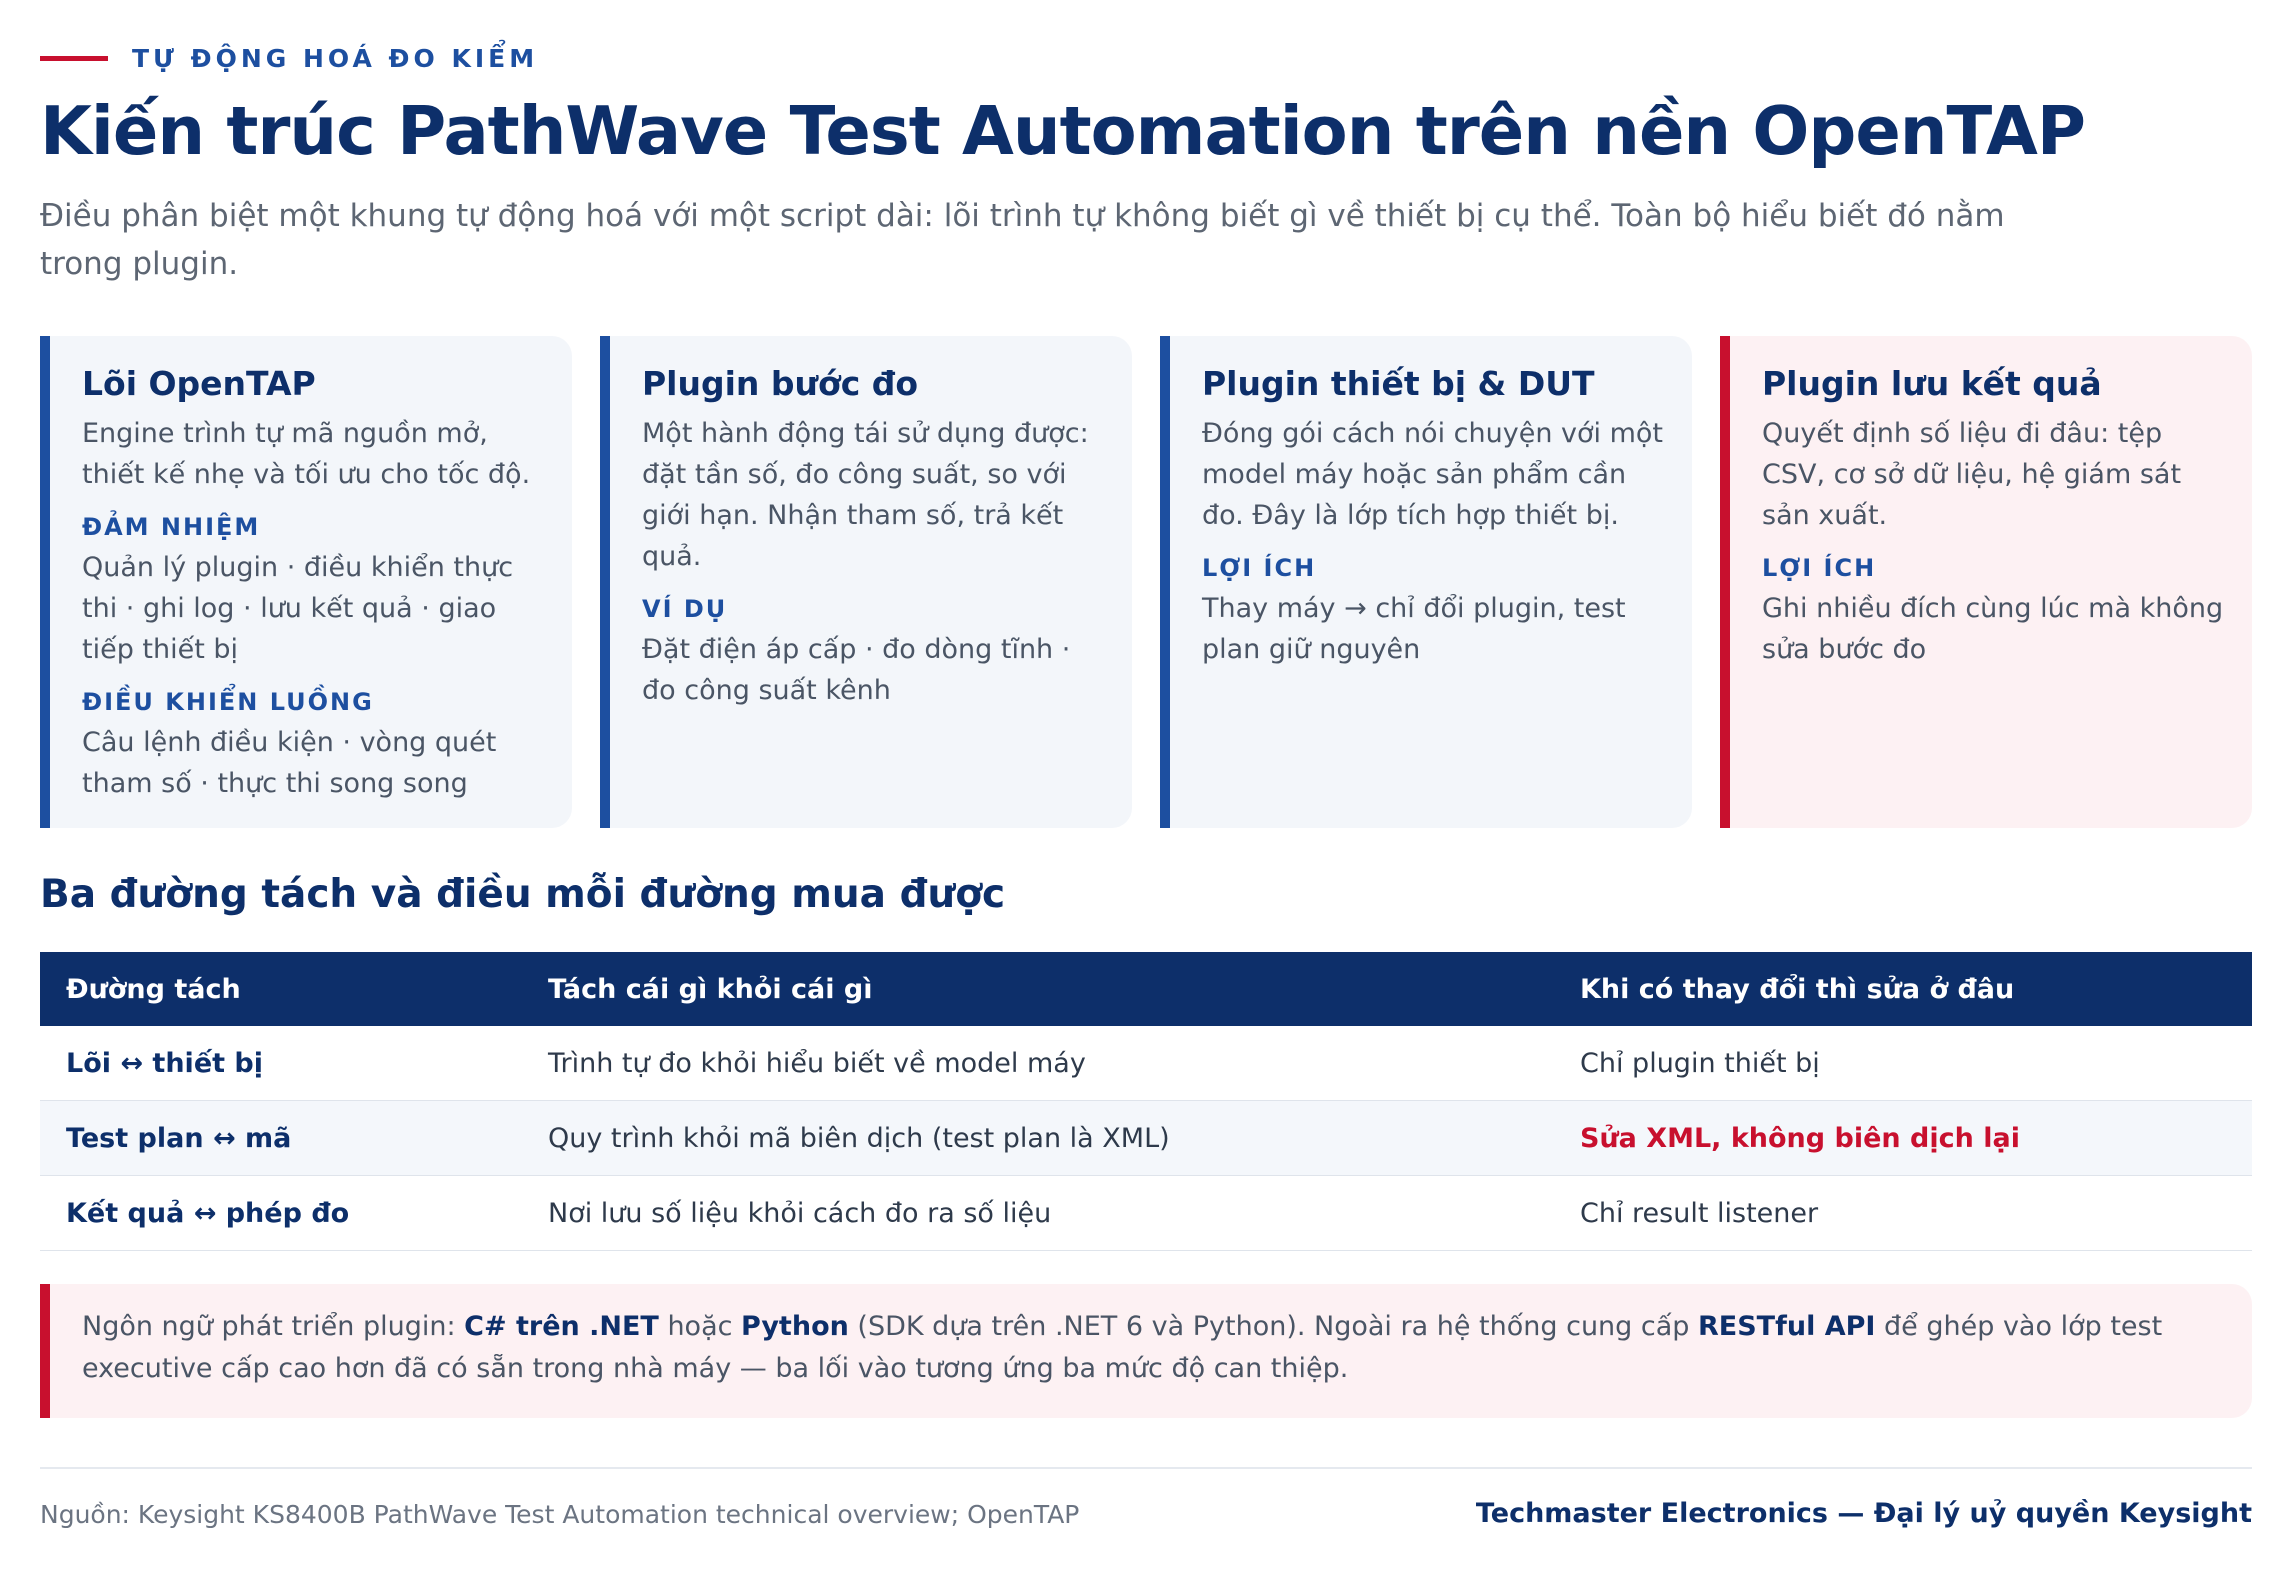 The width and height of the screenshot is (2288, 1571). Describe the element at coordinates (1903, 1063) in the screenshot. I see `table-cell: Chỉ plugin thiết bị` at that location.